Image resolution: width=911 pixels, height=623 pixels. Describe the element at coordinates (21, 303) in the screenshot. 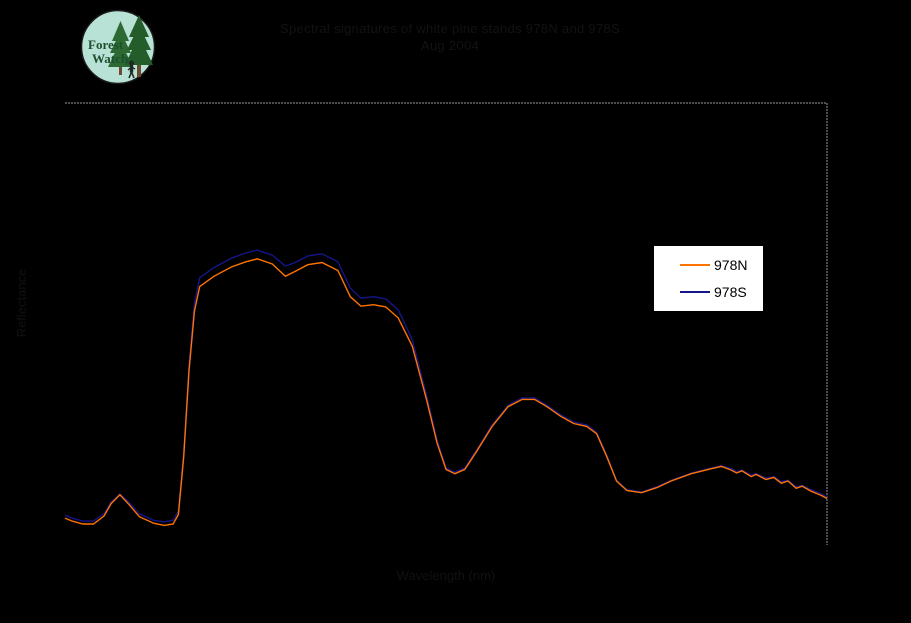

I see `y-axis-label: Reflectance` at that location.